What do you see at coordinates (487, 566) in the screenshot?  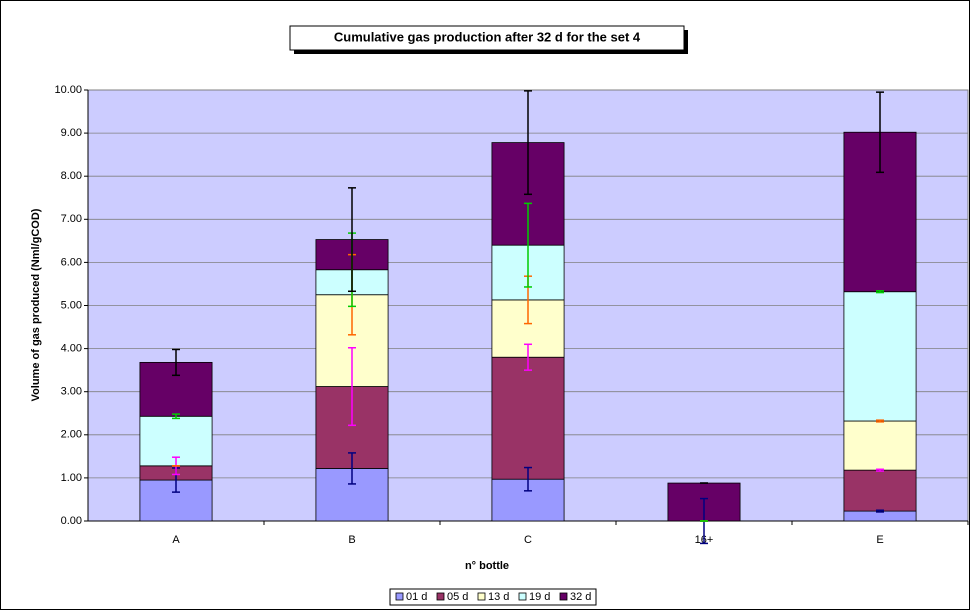 I see `x-axis-label: n° bottle` at bounding box center [487, 566].